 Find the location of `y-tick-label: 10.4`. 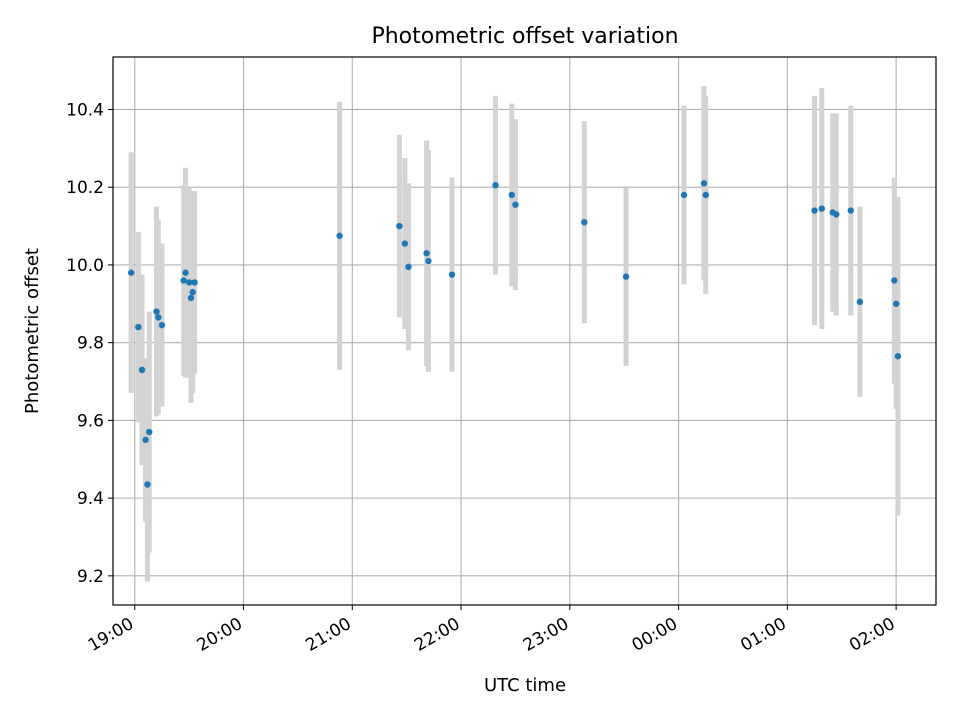

y-tick-label: 10.4 is located at coordinates (85, 110).